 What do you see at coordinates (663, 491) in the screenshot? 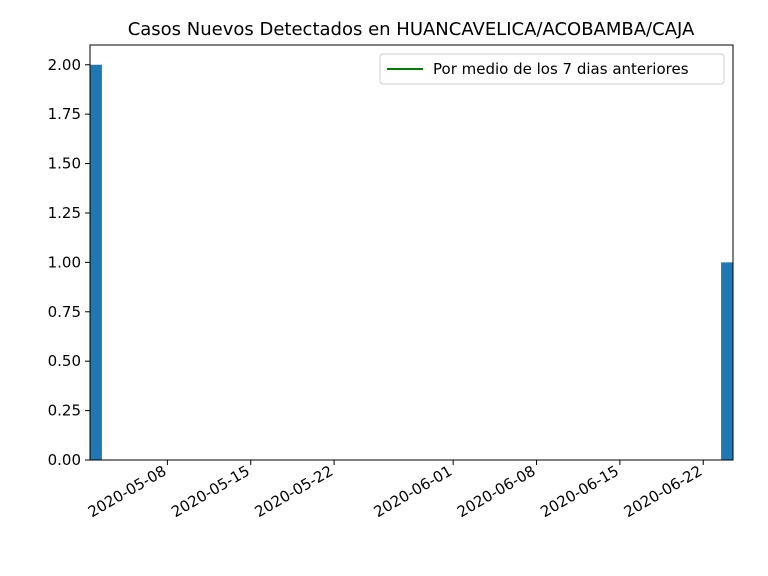
I see `x-tick-label: 2020-06-22` at bounding box center [663, 491].